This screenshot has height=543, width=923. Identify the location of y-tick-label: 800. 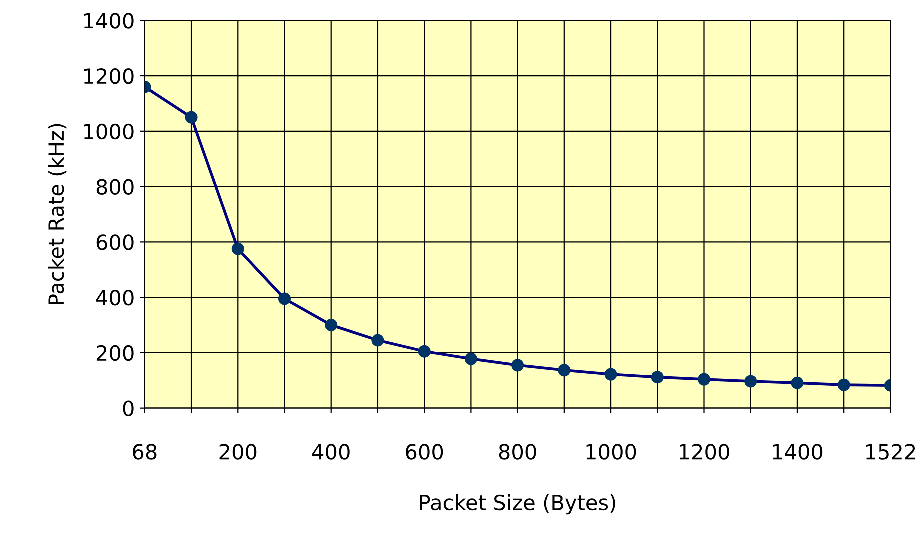
(115, 187).